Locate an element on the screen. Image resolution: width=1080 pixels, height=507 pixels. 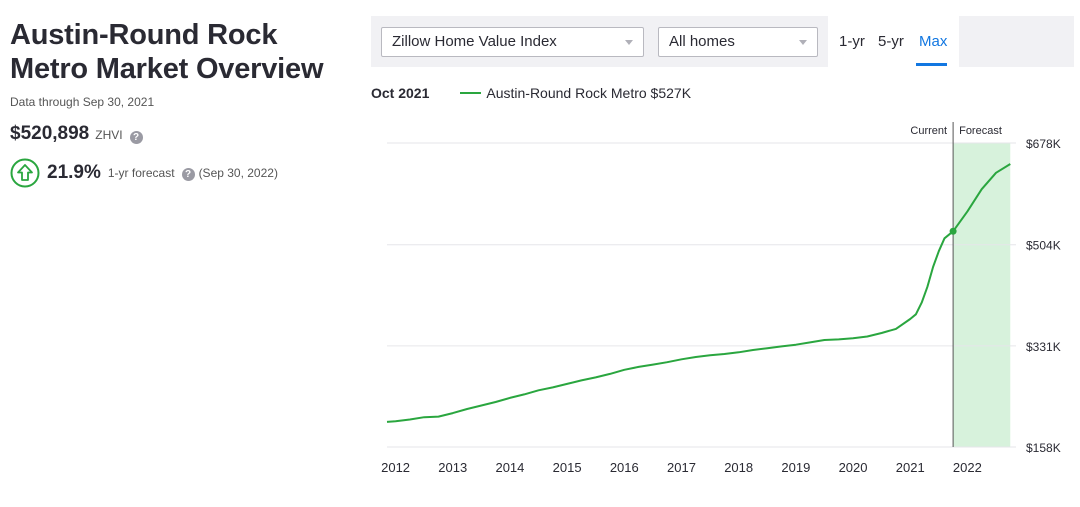
x-tick-label: 2019 is located at coordinates (795, 467).